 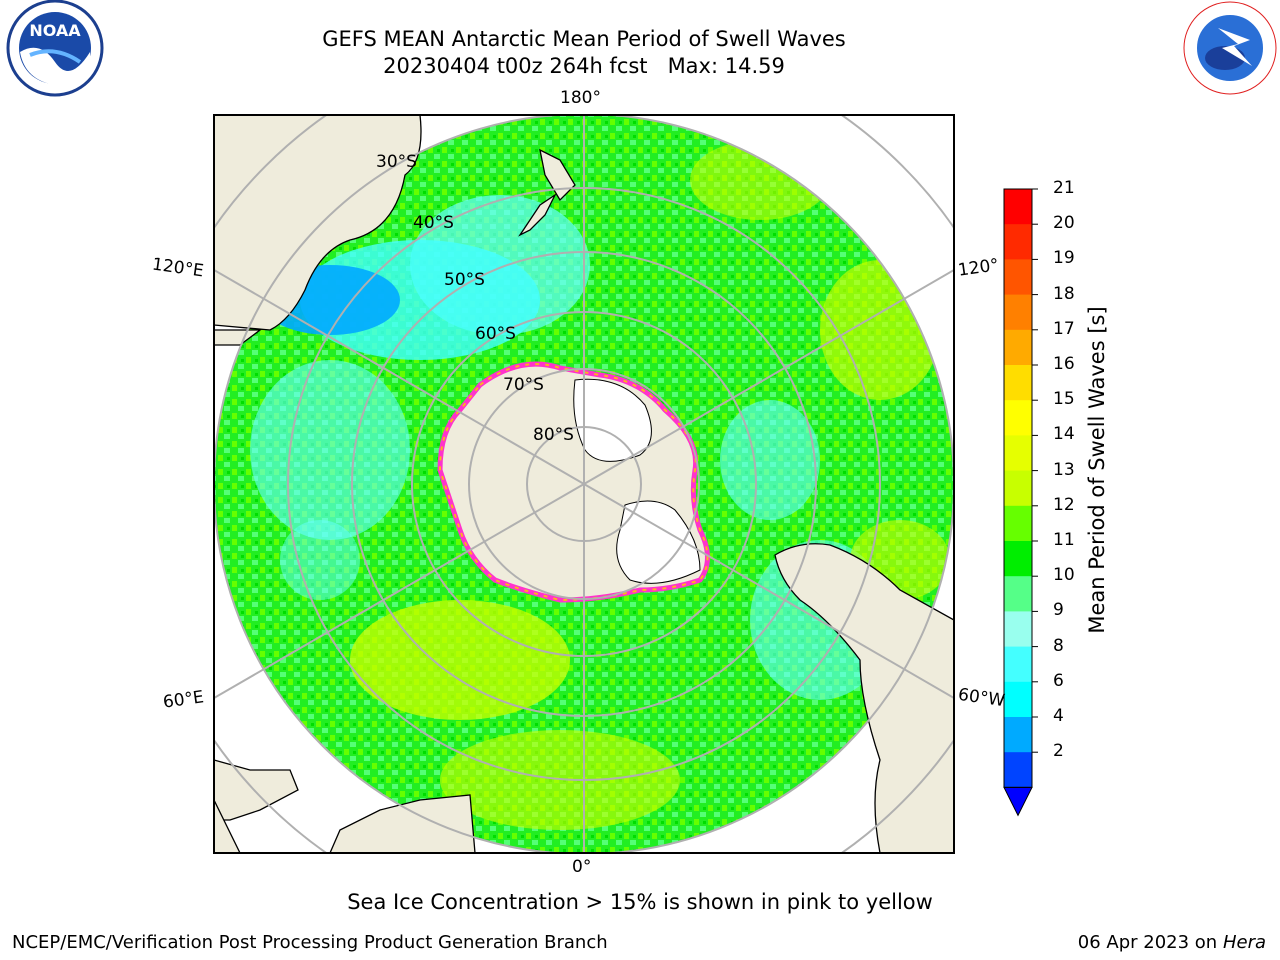 What do you see at coordinates (433, 223) in the screenshot?
I see `lat-label-40s: 40°S` at bounding box center [433, 223].